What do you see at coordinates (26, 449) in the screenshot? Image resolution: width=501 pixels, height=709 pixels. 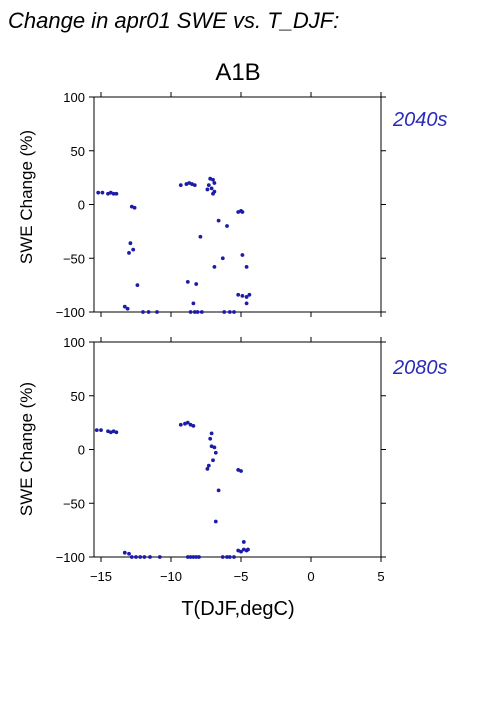 I see `y-axis-label-2080s: SWE Change (%)` at bounding box center [26, 449].